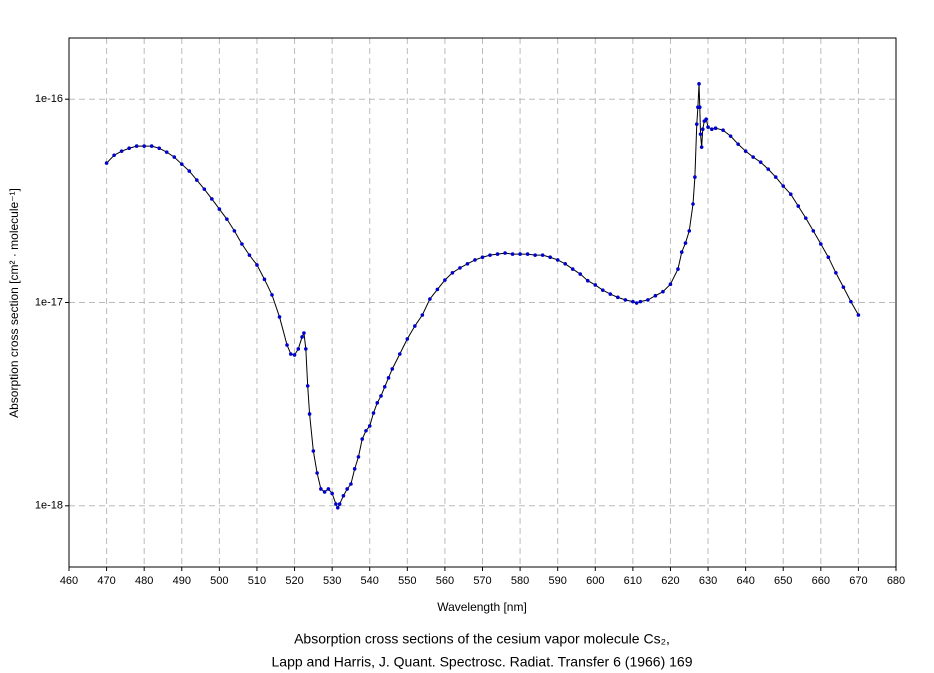 This screenshot has height=673, width=934. What do you see at coordinates (858, 581) in the screenshot?
I see `x-tick-label: 670` at bounding box center [858, 581].